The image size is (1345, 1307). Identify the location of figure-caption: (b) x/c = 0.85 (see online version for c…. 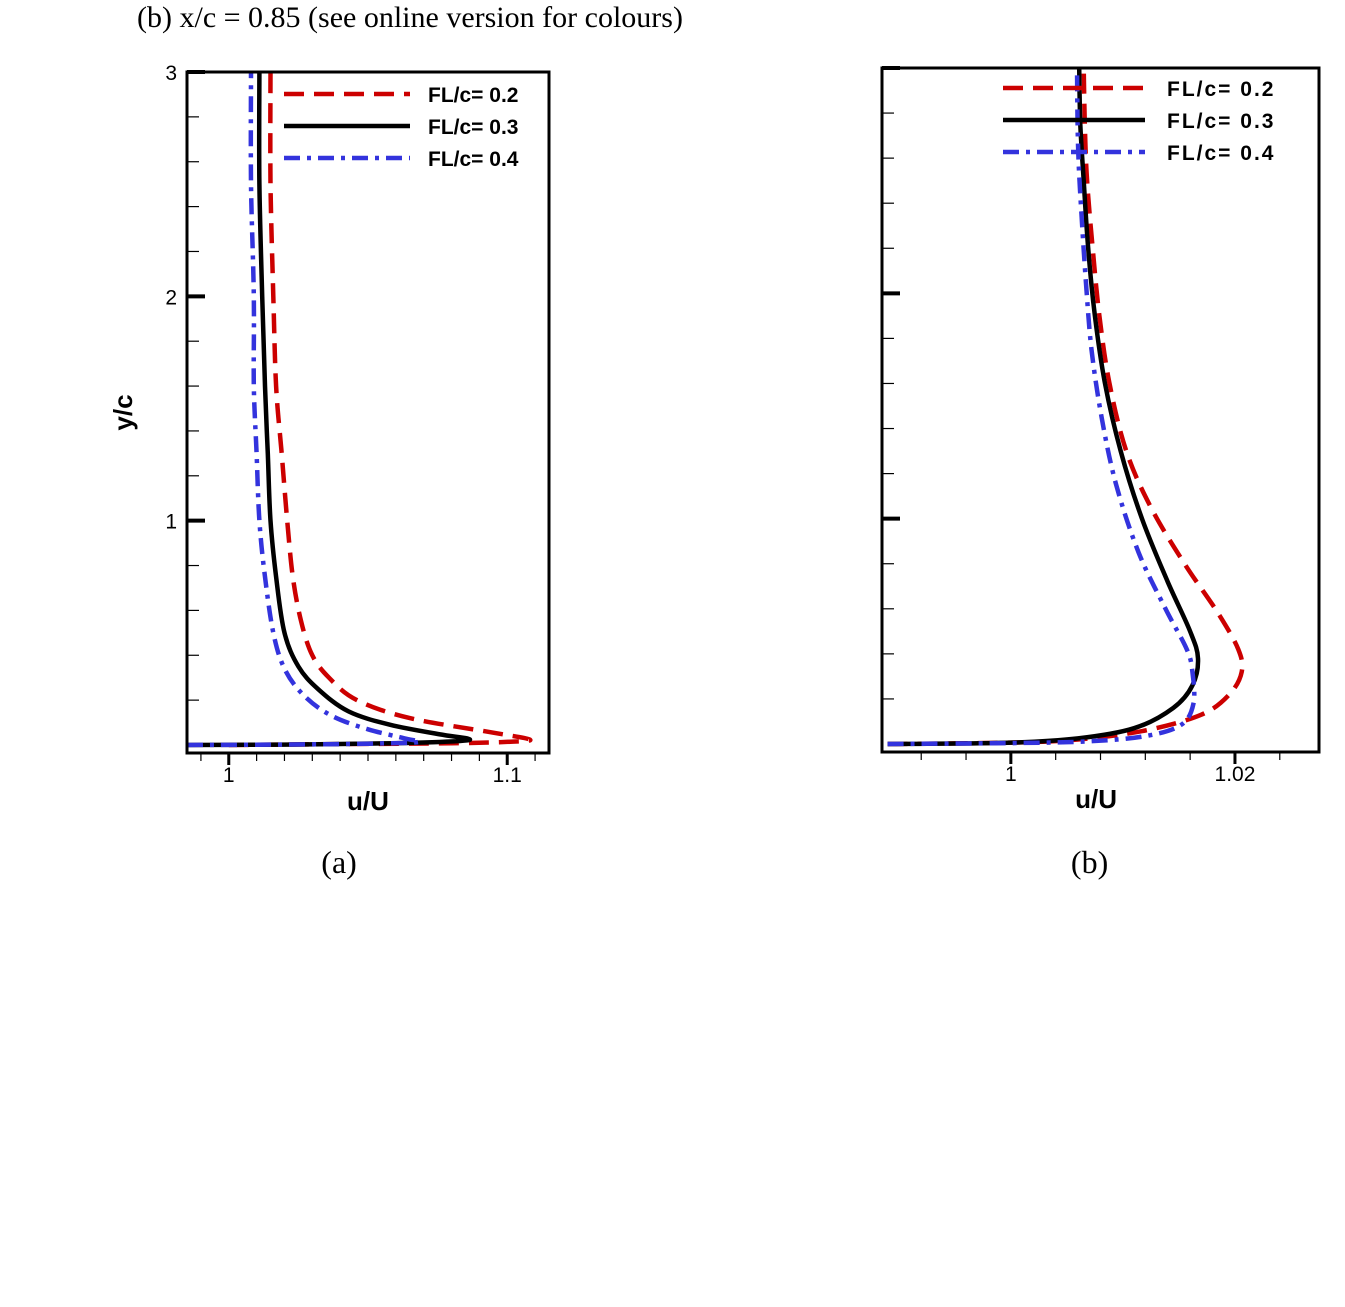
(410, 17).